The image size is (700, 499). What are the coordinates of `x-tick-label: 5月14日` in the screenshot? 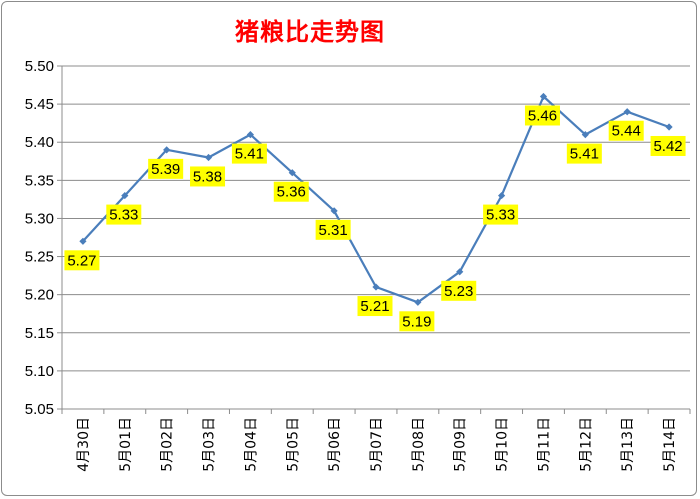 It's located at (670, 444).